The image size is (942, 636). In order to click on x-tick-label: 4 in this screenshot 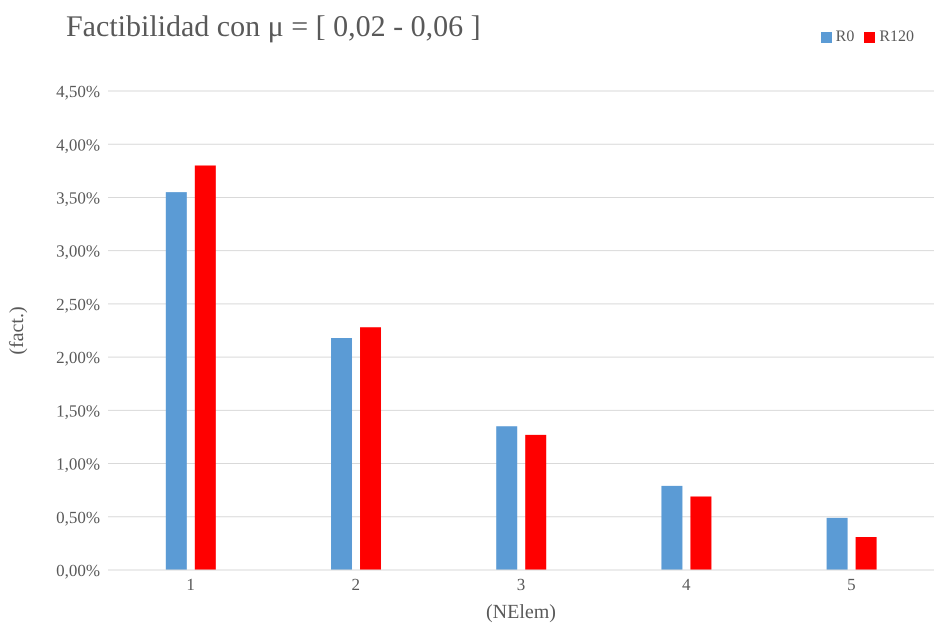, I will do `click(686, 584)`.